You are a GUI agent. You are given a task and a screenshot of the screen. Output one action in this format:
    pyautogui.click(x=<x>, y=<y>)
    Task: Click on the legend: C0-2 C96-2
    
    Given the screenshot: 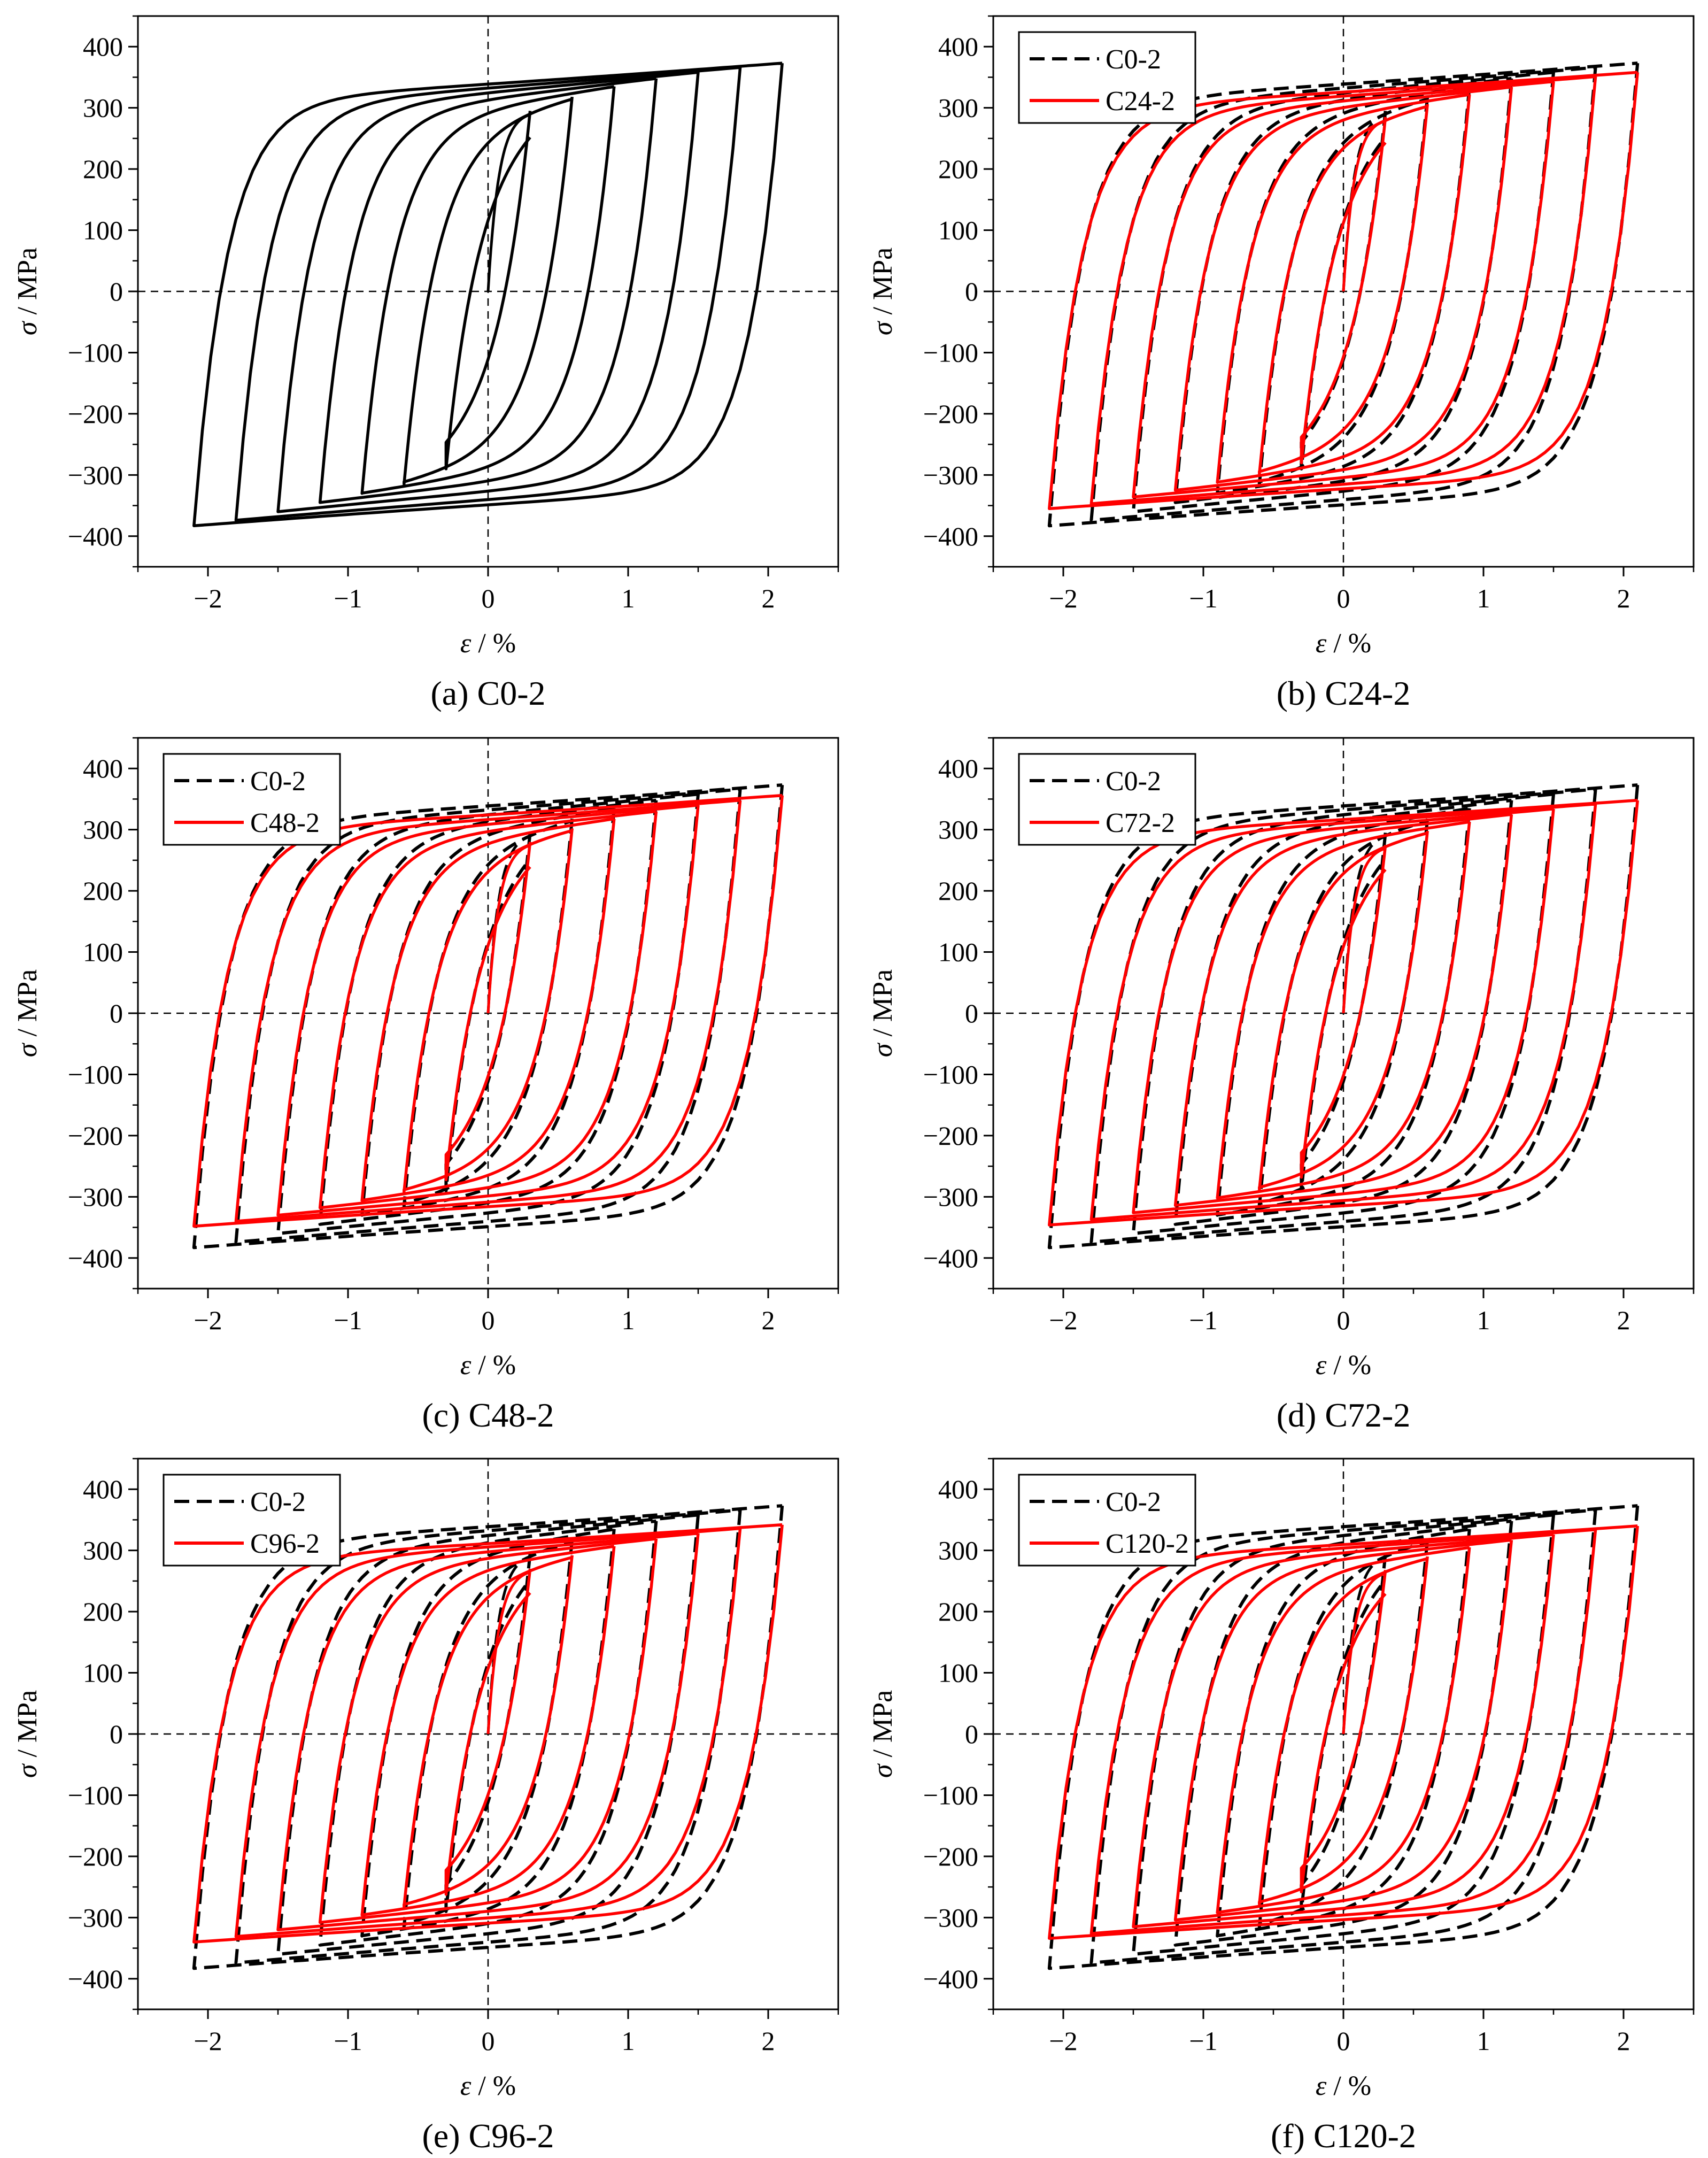 What is the action you would take?
    pyautogui.click(x=252, y=1520)
    